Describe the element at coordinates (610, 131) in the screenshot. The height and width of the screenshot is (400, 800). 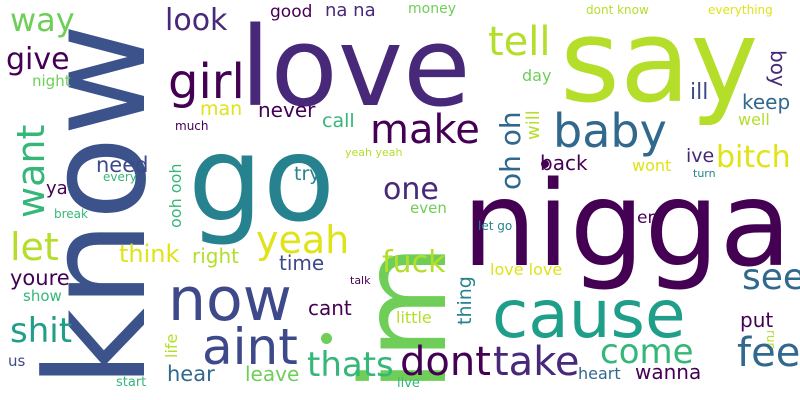
I see `word-baby: baby` at that location.